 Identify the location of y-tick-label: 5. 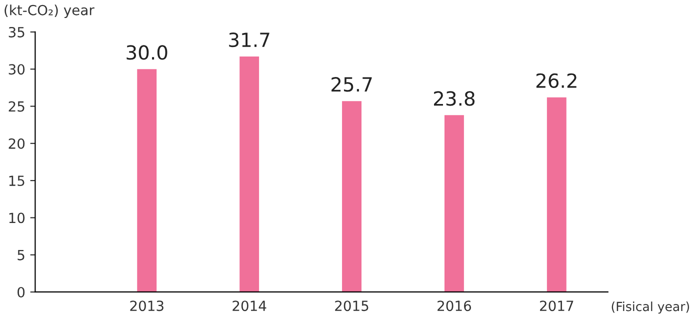
(21, 255).